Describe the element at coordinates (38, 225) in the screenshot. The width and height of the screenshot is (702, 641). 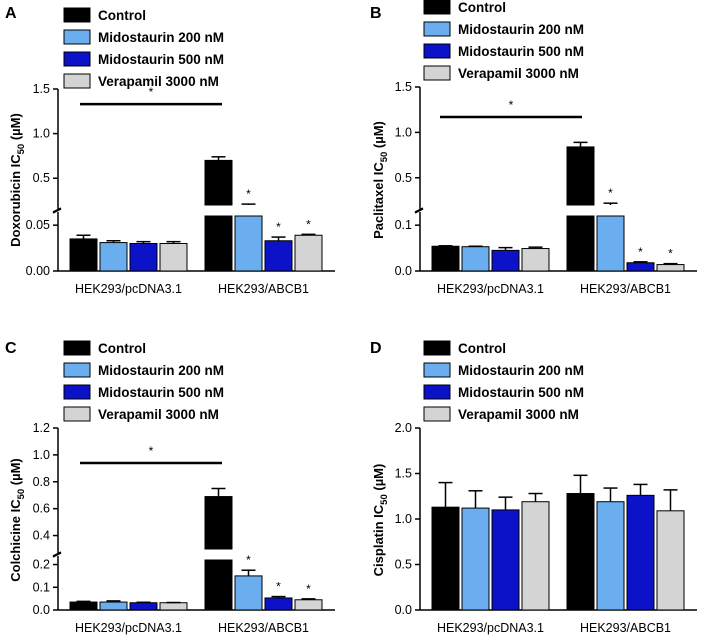
I see `y-tick-label: 0.05` at that location.